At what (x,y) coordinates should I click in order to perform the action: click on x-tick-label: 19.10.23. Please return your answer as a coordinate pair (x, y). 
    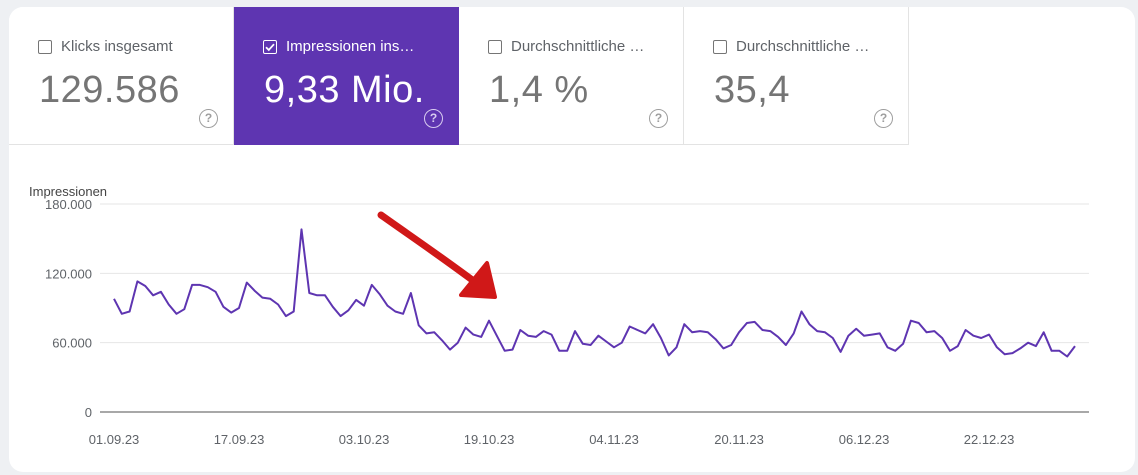
    Looking at the image, I should click on (489, 439).